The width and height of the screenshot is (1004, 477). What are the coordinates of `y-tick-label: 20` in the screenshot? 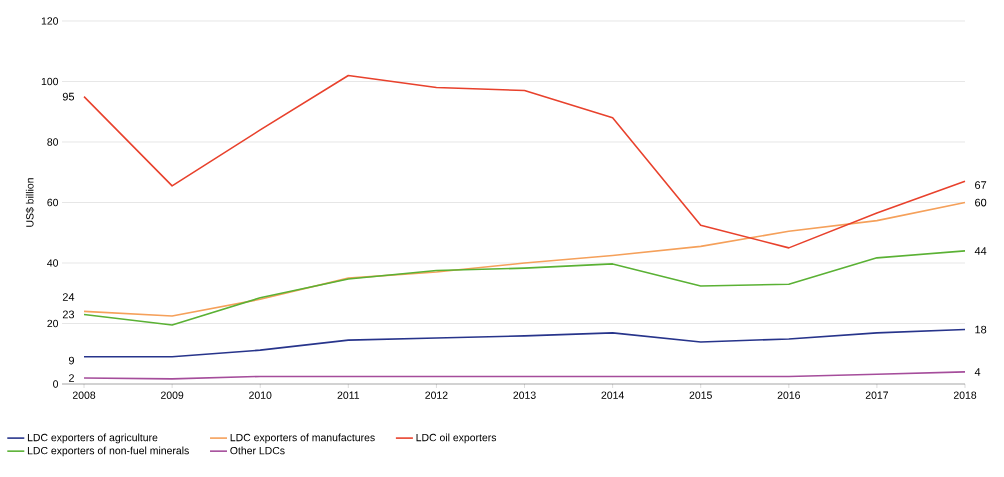 It's located at (53, 323).